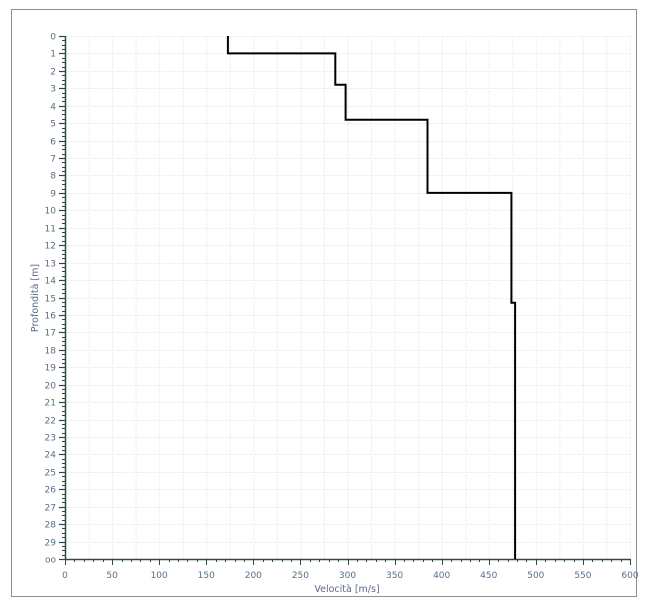  What do you see at coordinates (53, 90) in the screenshot?
I see `y-tick-label: 3` at bounding box center [53, 90].